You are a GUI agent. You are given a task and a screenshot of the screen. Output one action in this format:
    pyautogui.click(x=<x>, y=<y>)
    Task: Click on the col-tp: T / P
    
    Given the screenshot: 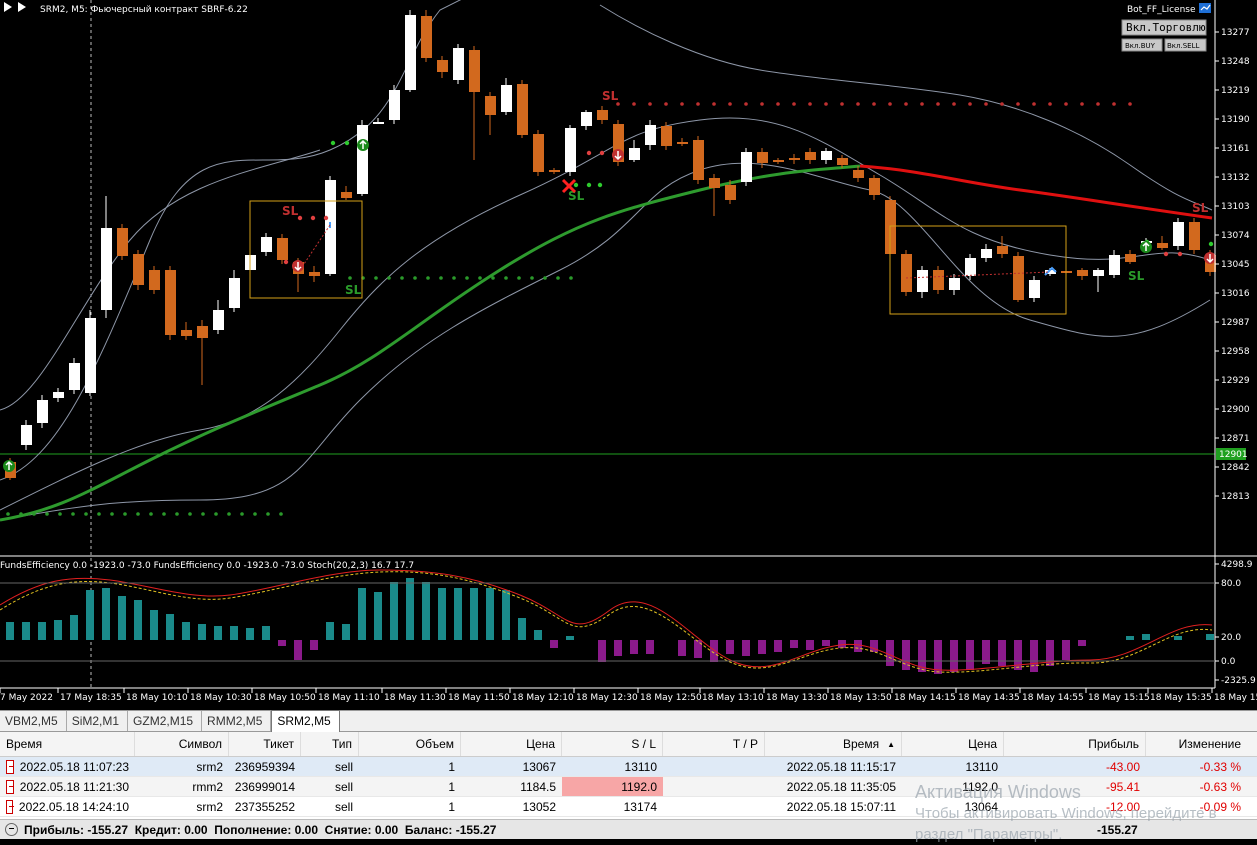 What is the action you would take?
    pyautogui.click(x=714, y=744)
    